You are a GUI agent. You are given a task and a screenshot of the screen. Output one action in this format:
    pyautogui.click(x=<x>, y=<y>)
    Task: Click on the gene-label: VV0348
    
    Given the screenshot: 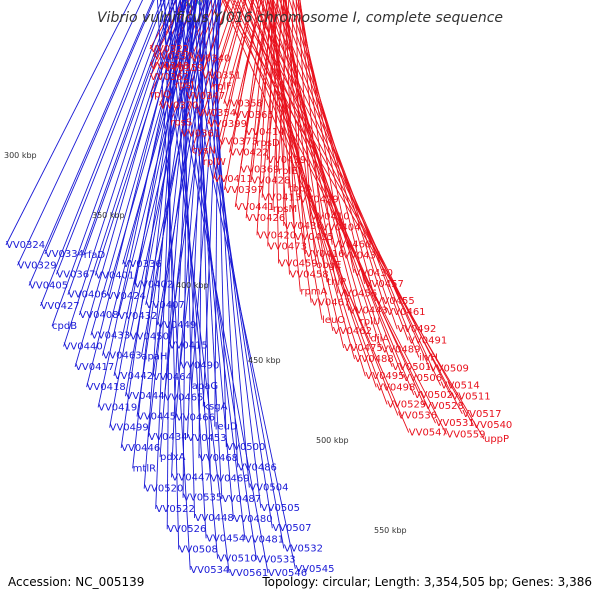 What is the action you would take?
    pyautogui.click(x=169, y=66)
    